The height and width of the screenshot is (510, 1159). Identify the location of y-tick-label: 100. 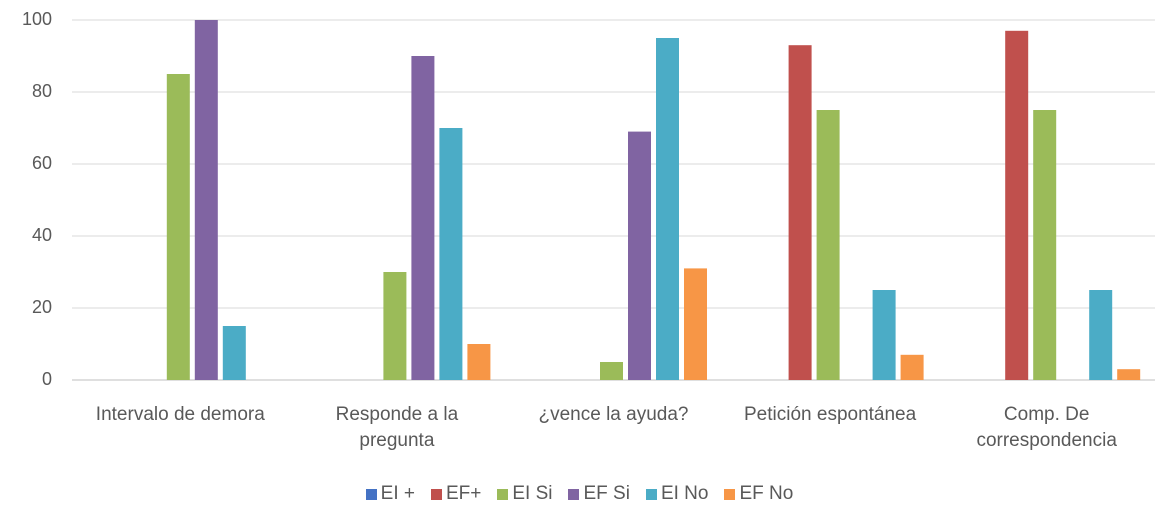
(37, 19).